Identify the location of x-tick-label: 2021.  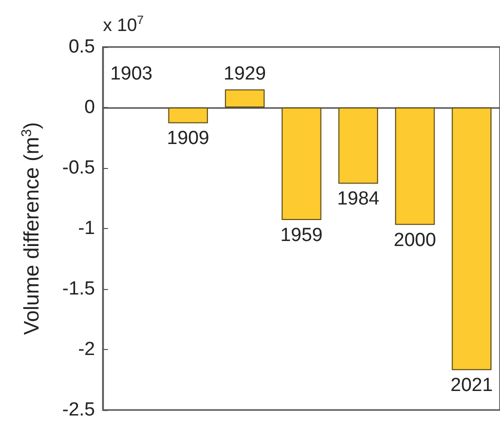
(471, 385).